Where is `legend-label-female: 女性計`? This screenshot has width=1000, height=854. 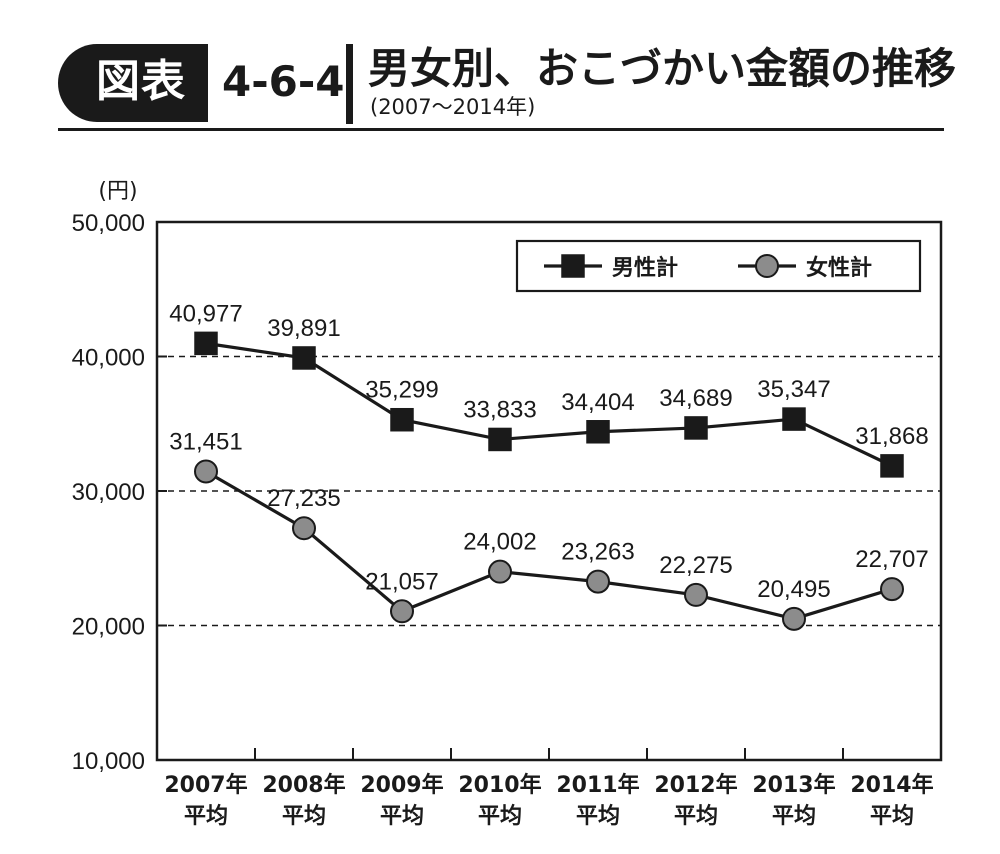 legend-label-female: 女性計 is located at coordinates (839, 268).